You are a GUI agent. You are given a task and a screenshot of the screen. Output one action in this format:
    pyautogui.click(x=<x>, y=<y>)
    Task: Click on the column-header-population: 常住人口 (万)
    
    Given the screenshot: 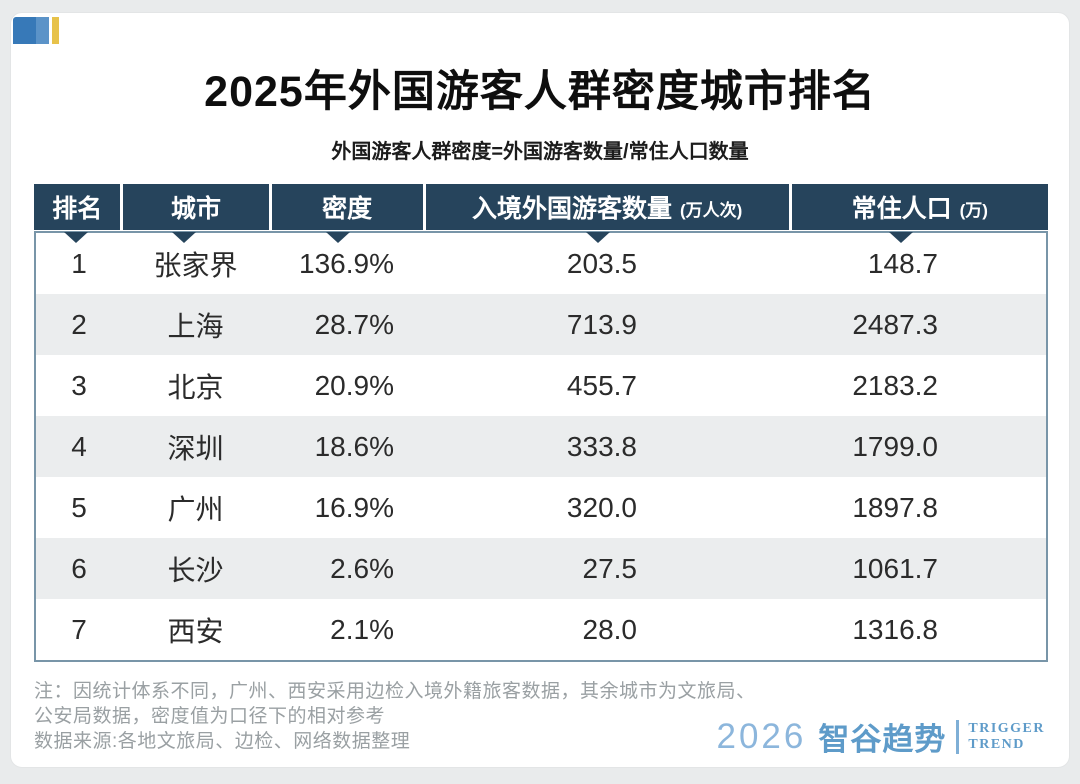 What is the action you would take?
    pyautogui.click(x=919, y=207)
    